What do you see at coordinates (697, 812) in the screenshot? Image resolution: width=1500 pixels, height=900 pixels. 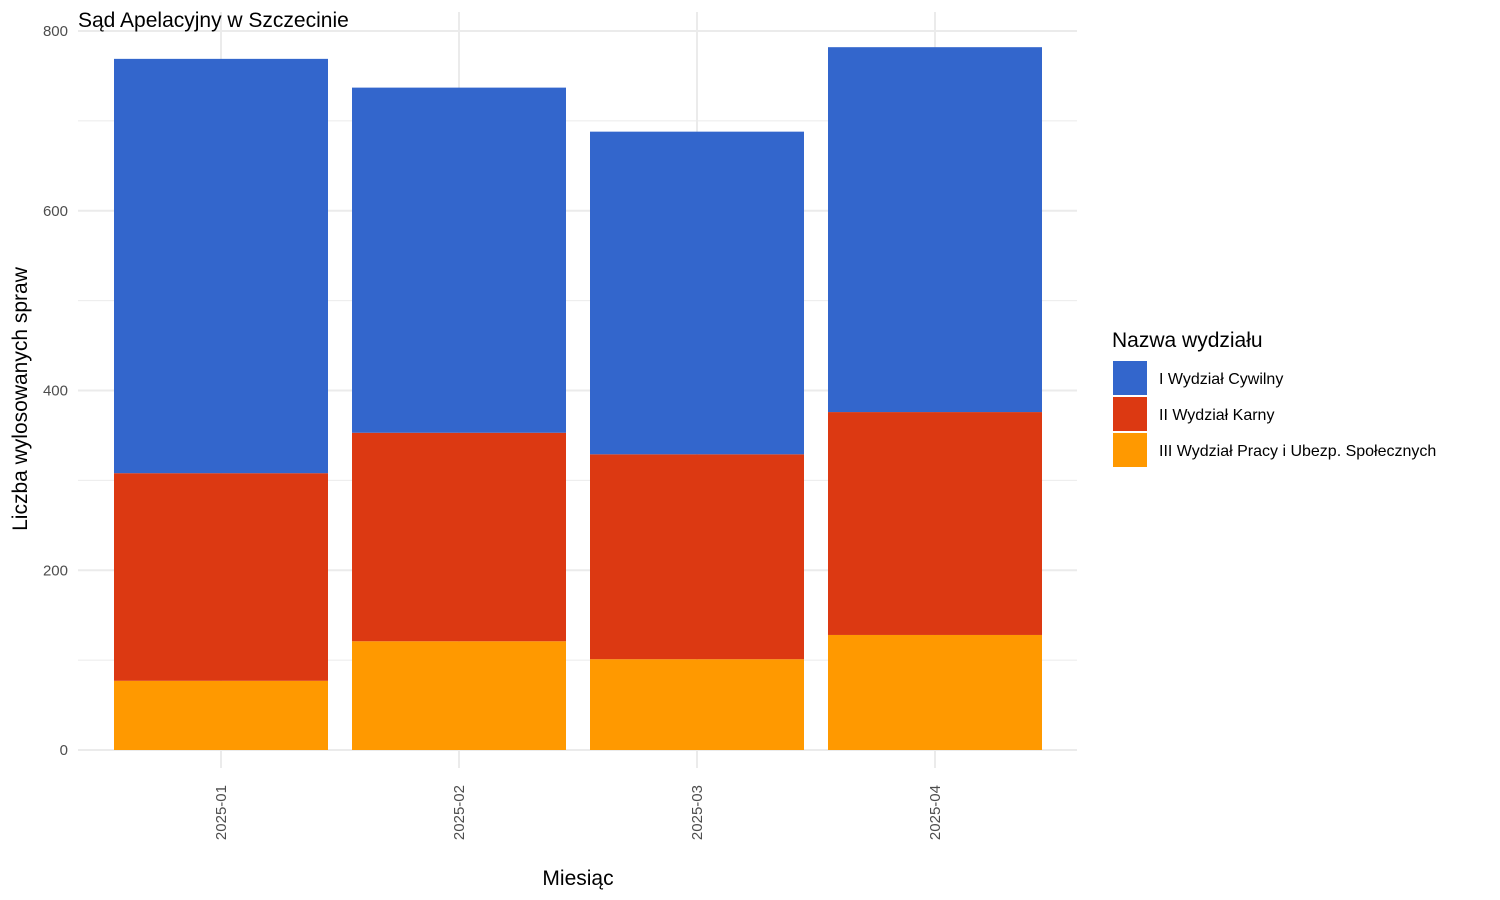 I see `x-tick-label: 2025-03` at bounding box center [697, 812].